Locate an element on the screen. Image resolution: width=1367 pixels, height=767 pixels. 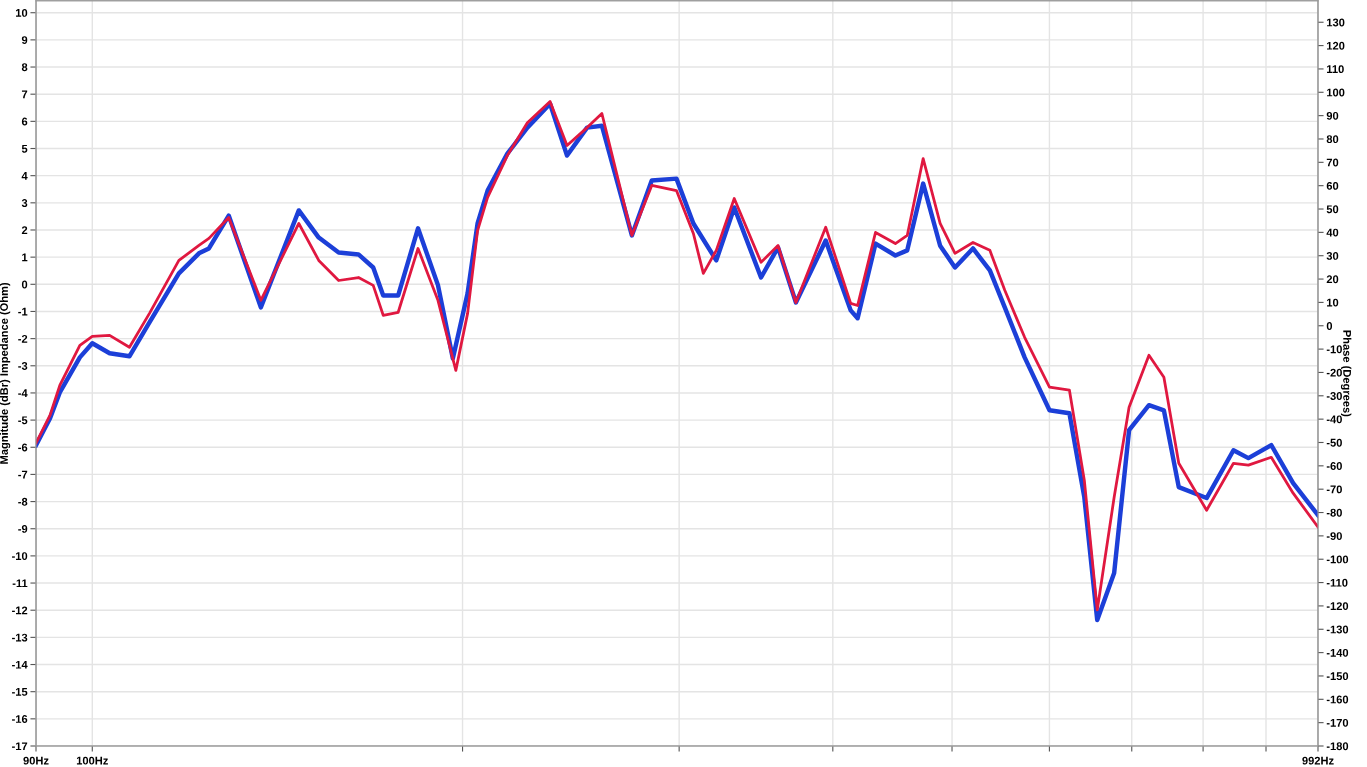
y-tick-label: 6 is located at coordinates (24, 121).